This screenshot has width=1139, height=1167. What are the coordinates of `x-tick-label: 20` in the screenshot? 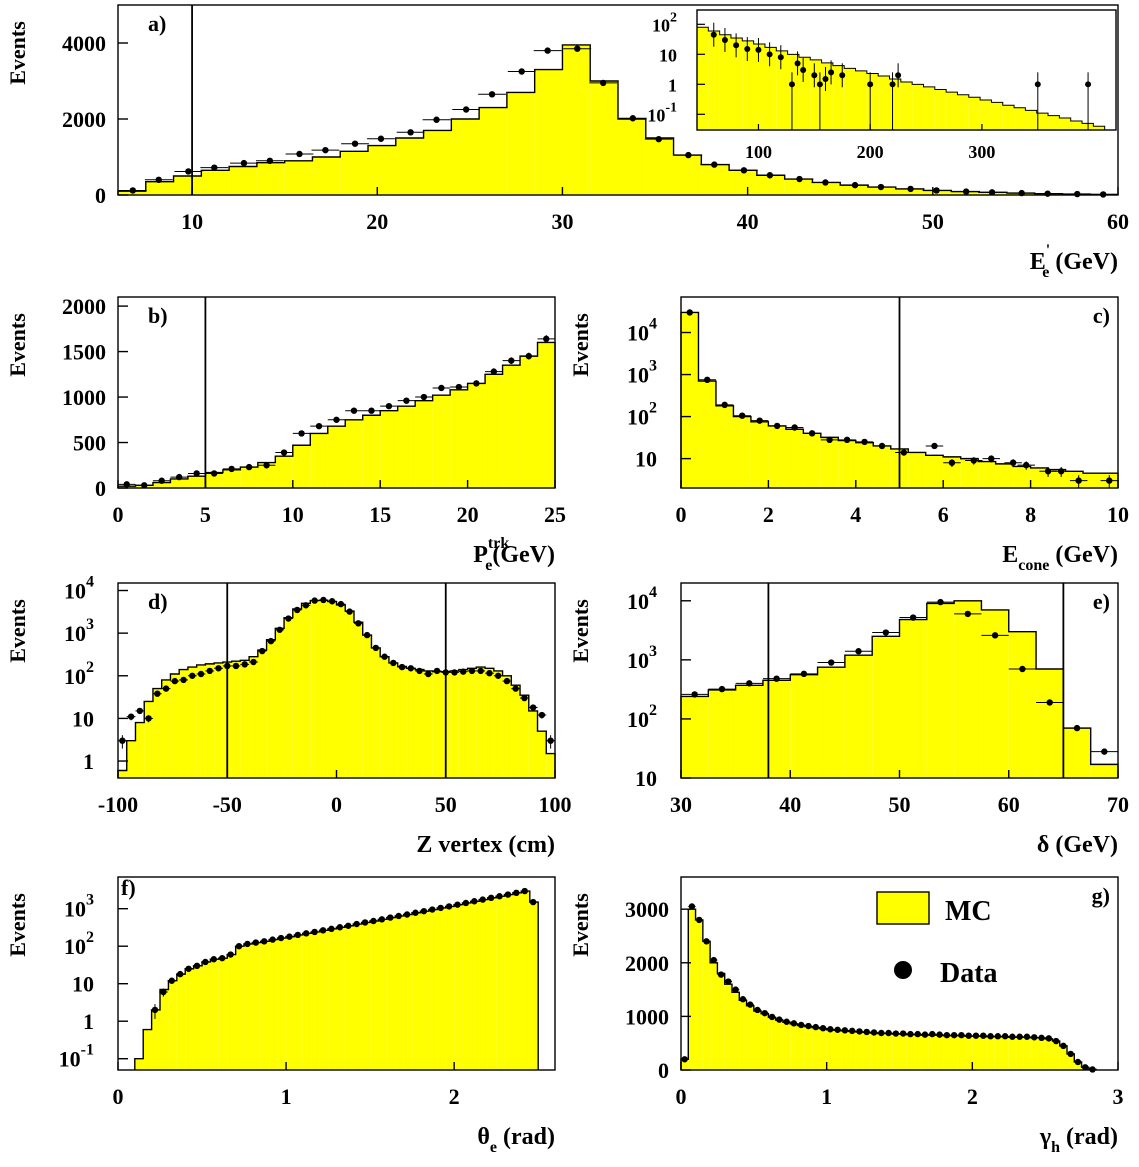 It's located at (377, 221).